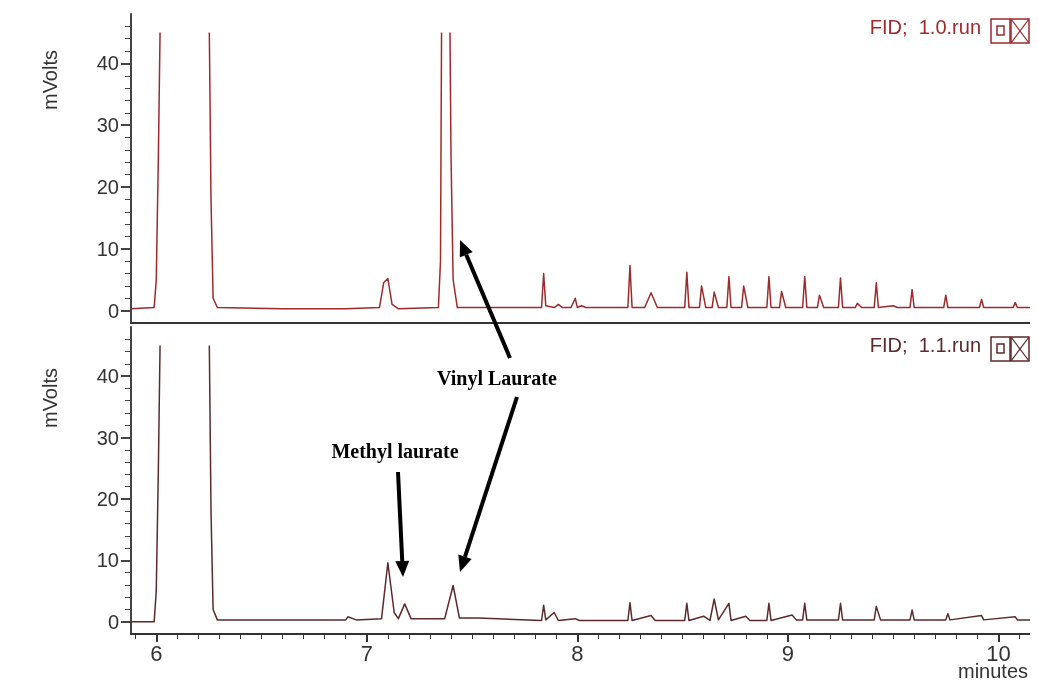 Image resolution: width=1038 pixels, height=689 pixels. What do you see at coordinates (925, 345) in the screenshot?
I see `legend-label: FID; 1.1.run` at bounding box center [925, 345].